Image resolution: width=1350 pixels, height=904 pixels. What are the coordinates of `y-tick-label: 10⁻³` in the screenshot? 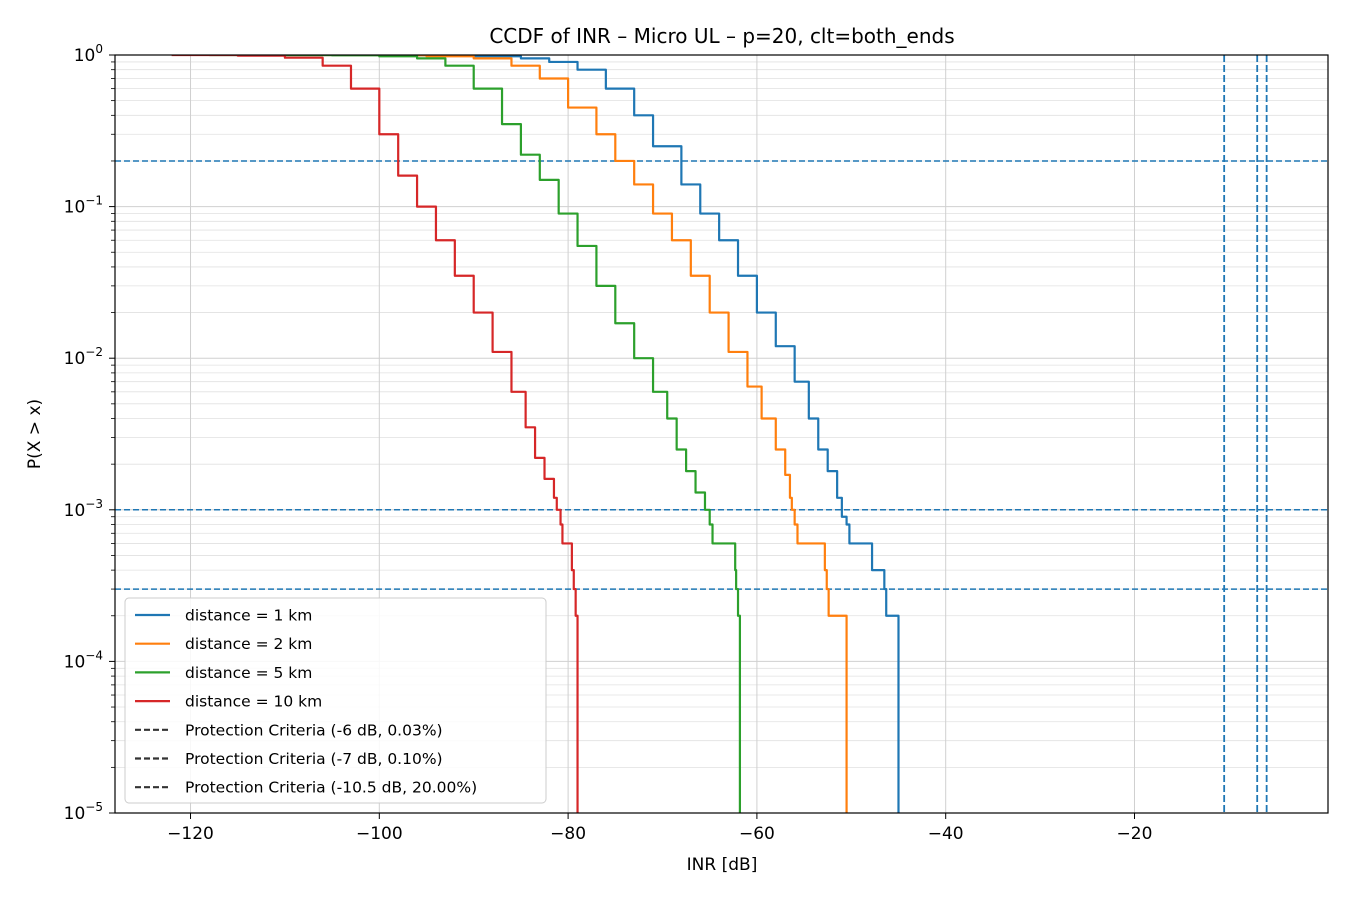 It's located at (83, 509).